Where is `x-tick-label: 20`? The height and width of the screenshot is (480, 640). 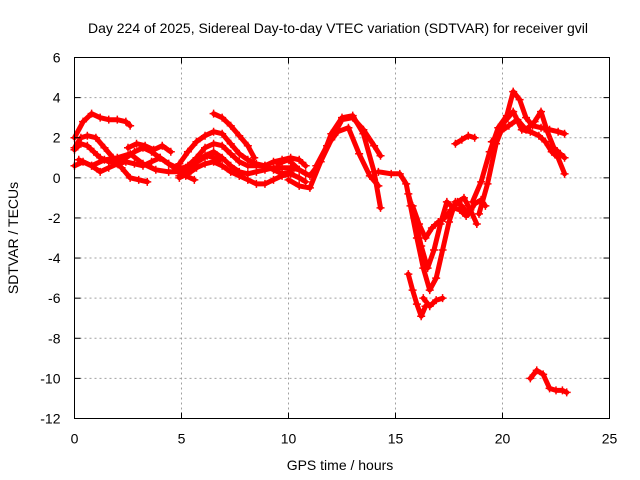
x-tick-label: 20 is located at coordinates (503, 439).